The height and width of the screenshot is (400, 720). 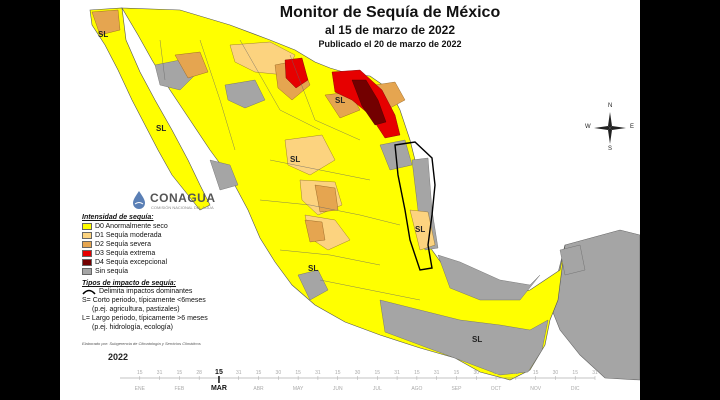 I want to click on legend-label: Sin sequía, so click(x=112, y=271).